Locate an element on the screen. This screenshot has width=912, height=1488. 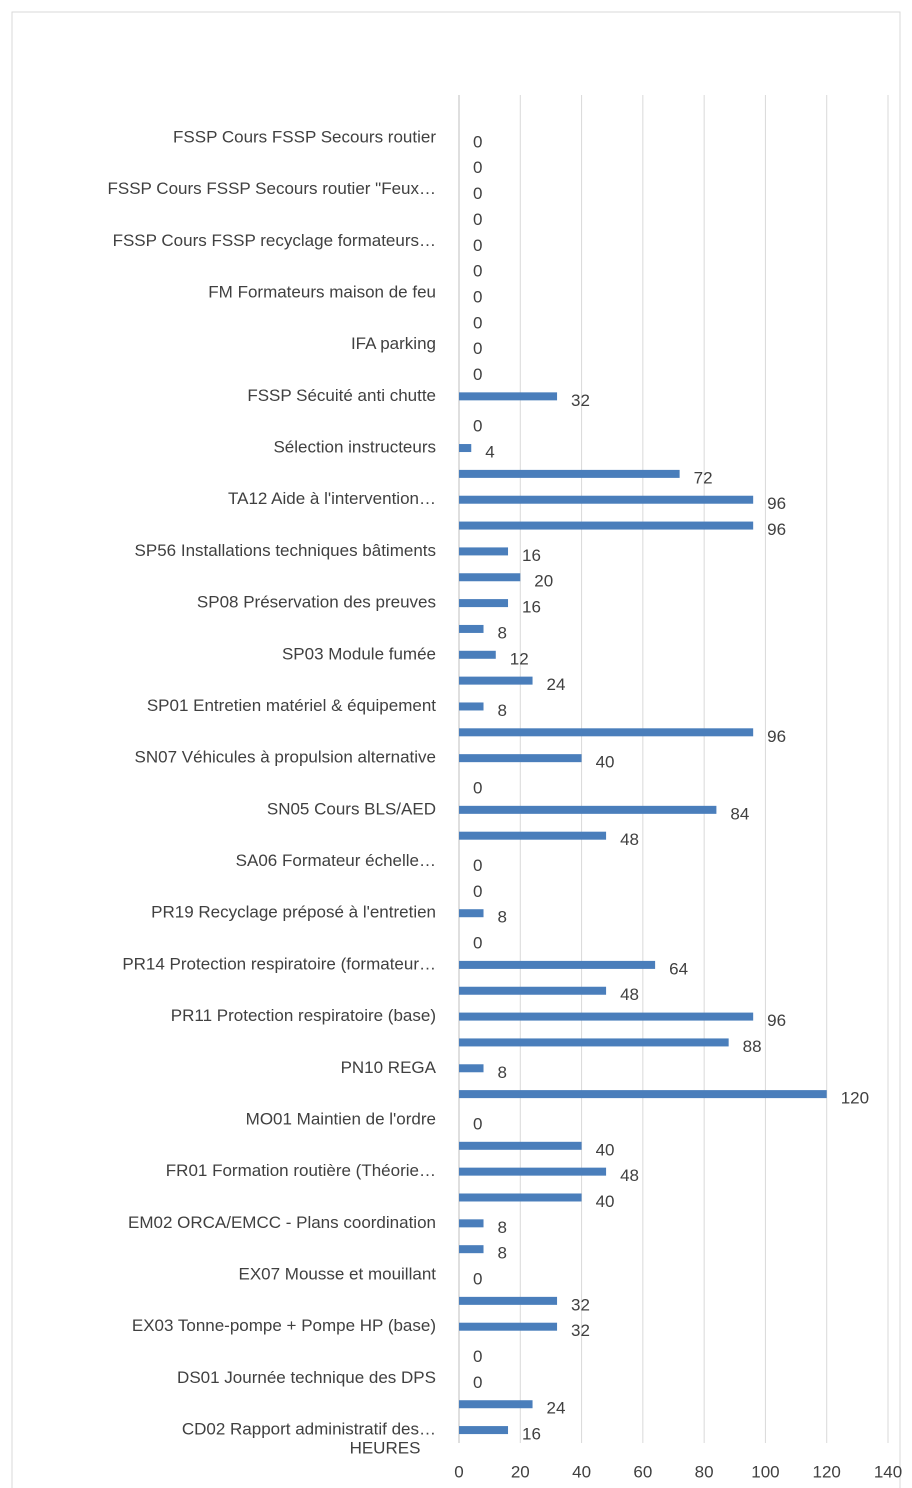
data-label: 64 is located at coordinates (678, 968).